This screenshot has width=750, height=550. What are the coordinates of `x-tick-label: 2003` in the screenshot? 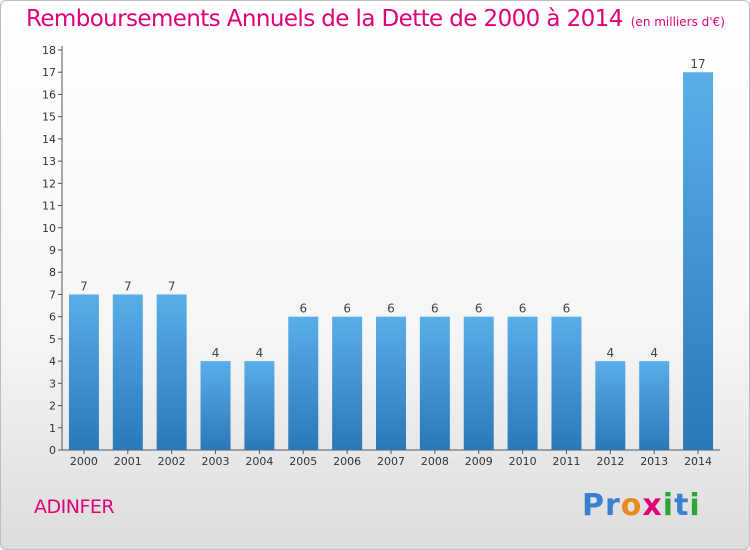 It's located at (216, 461).